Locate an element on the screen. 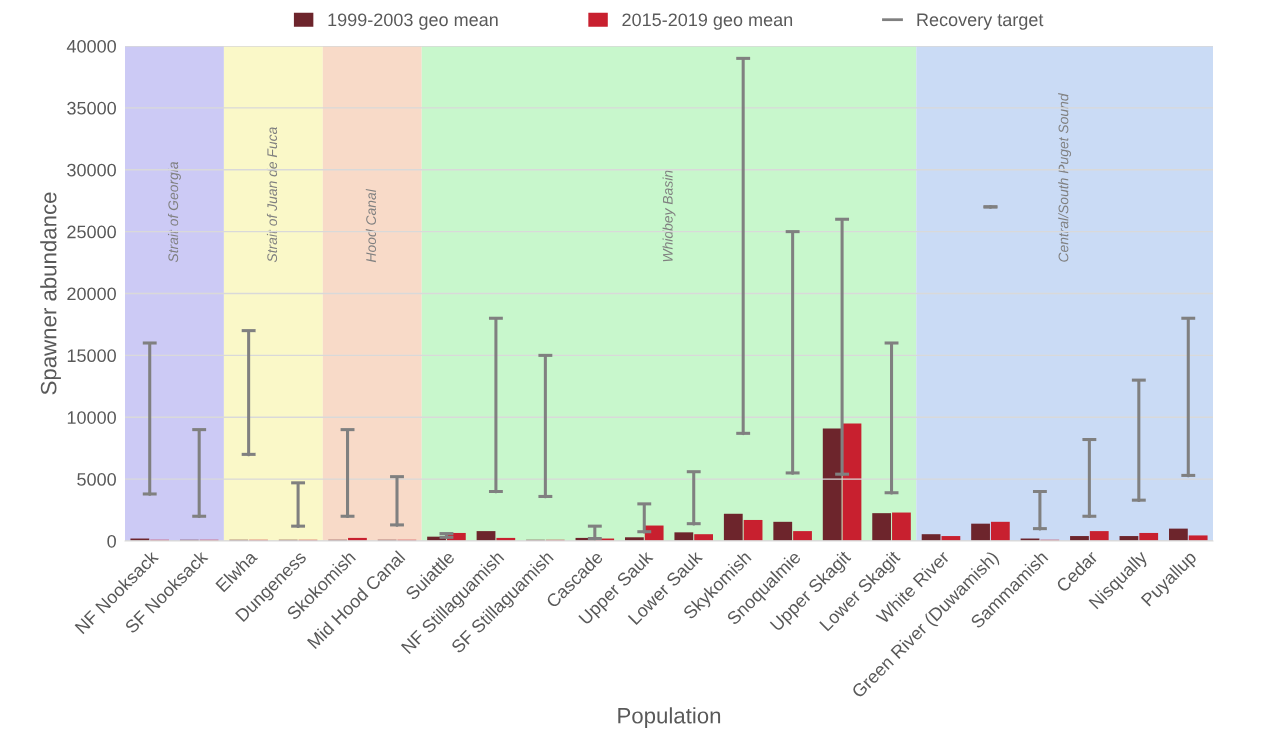 The image size is (1265, 729). y-tick-label: 30000 is located at coordinates (91, 170).